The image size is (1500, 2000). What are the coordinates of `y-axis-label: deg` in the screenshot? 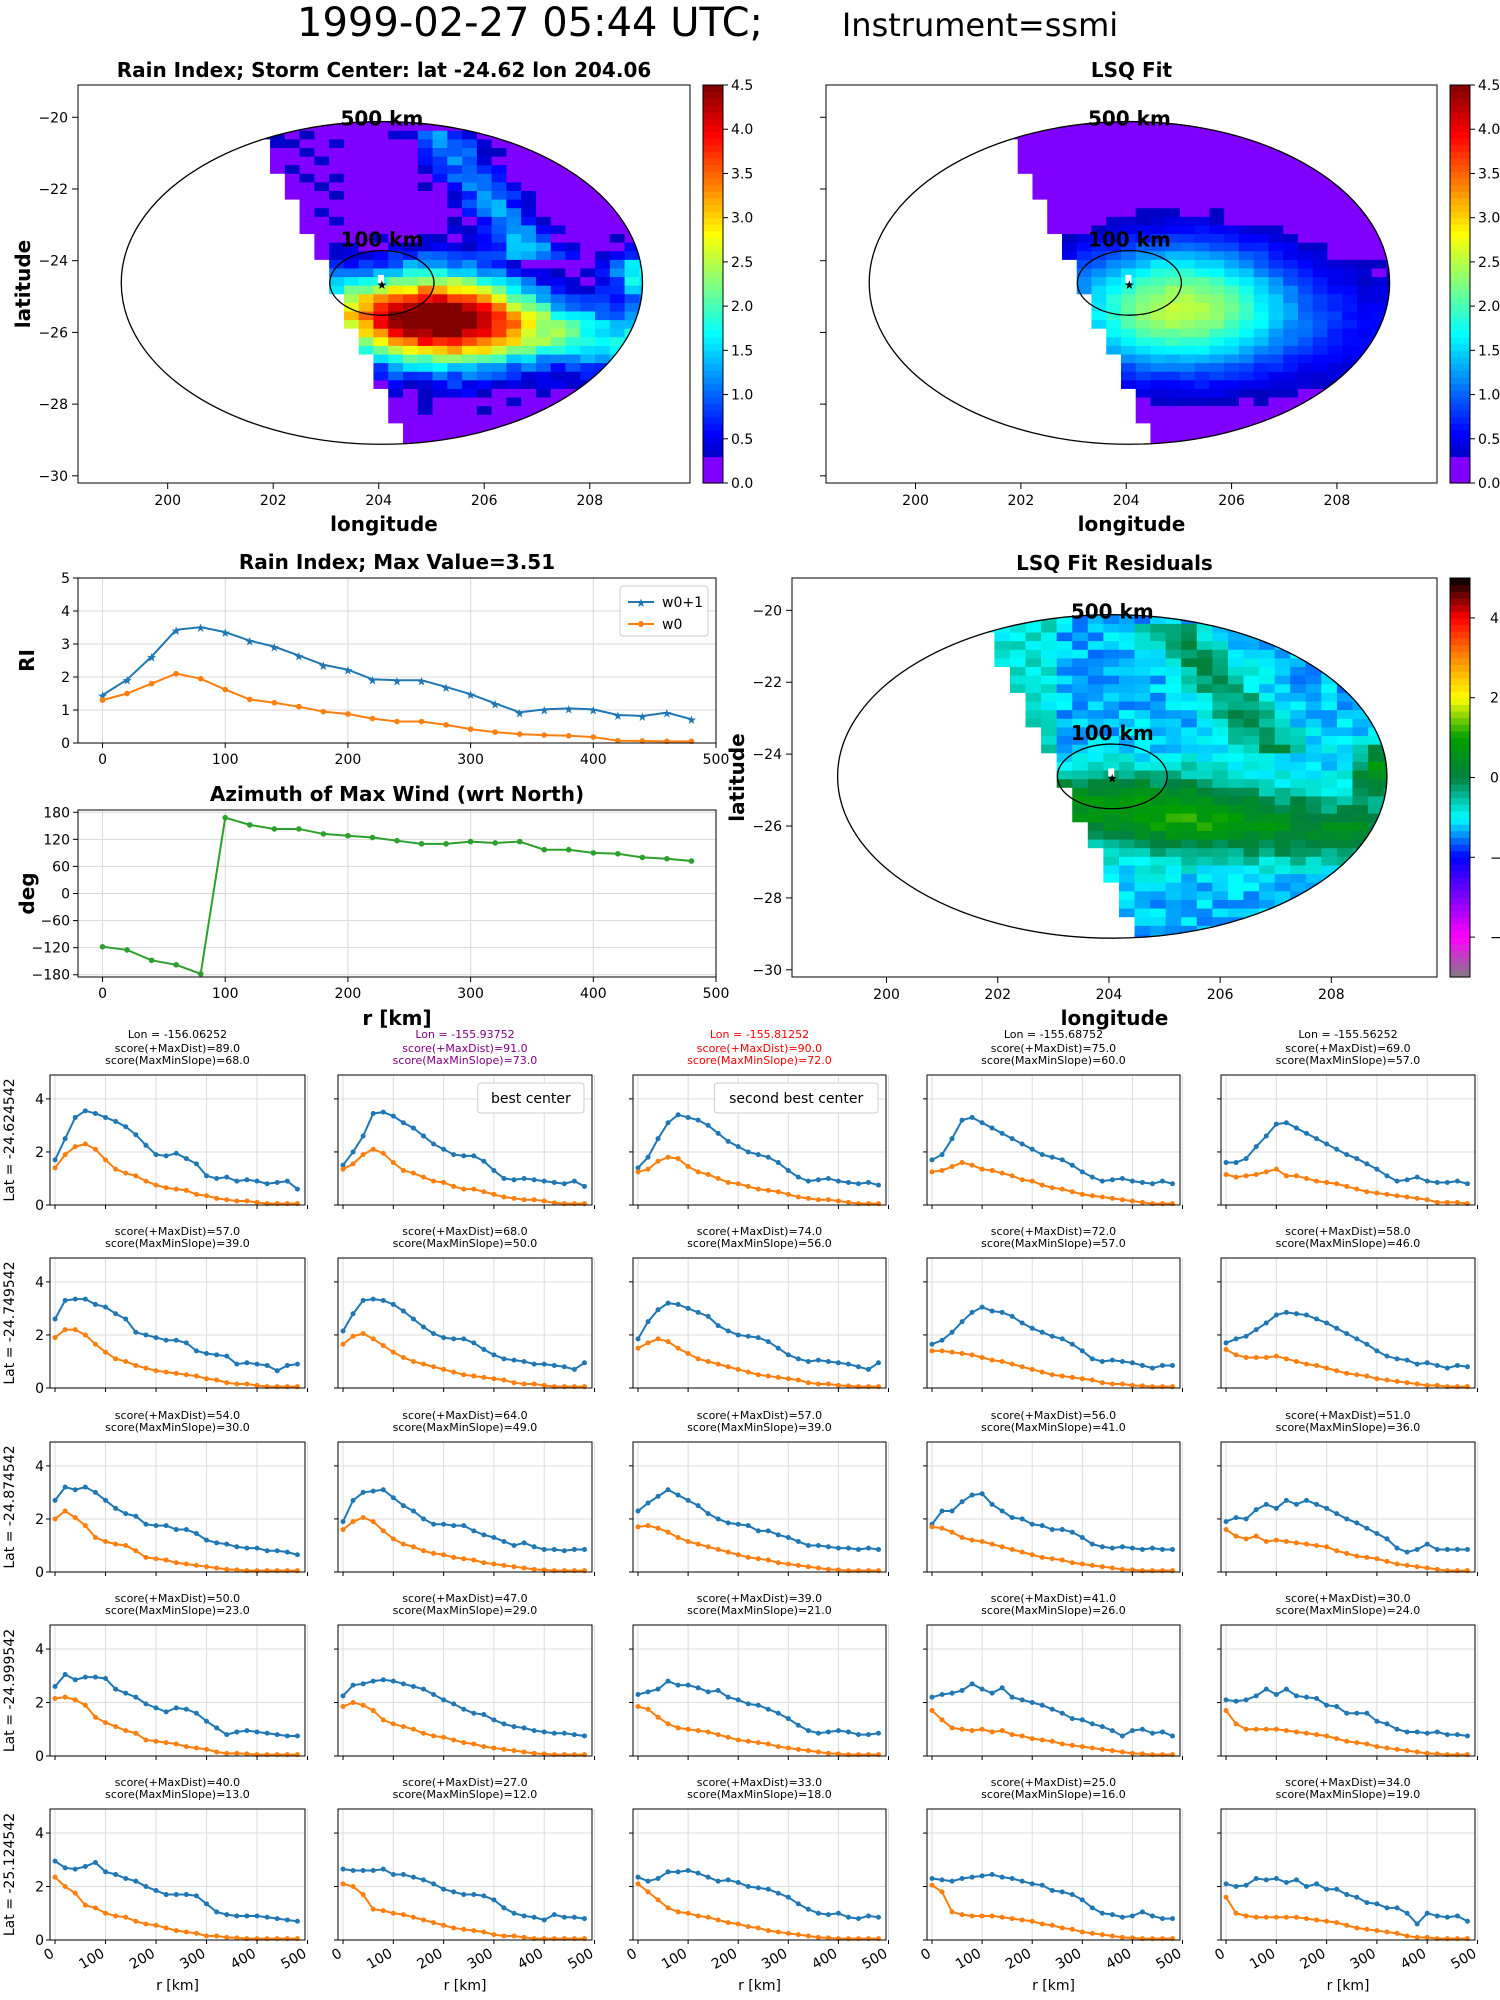 It's located at (27, 893).